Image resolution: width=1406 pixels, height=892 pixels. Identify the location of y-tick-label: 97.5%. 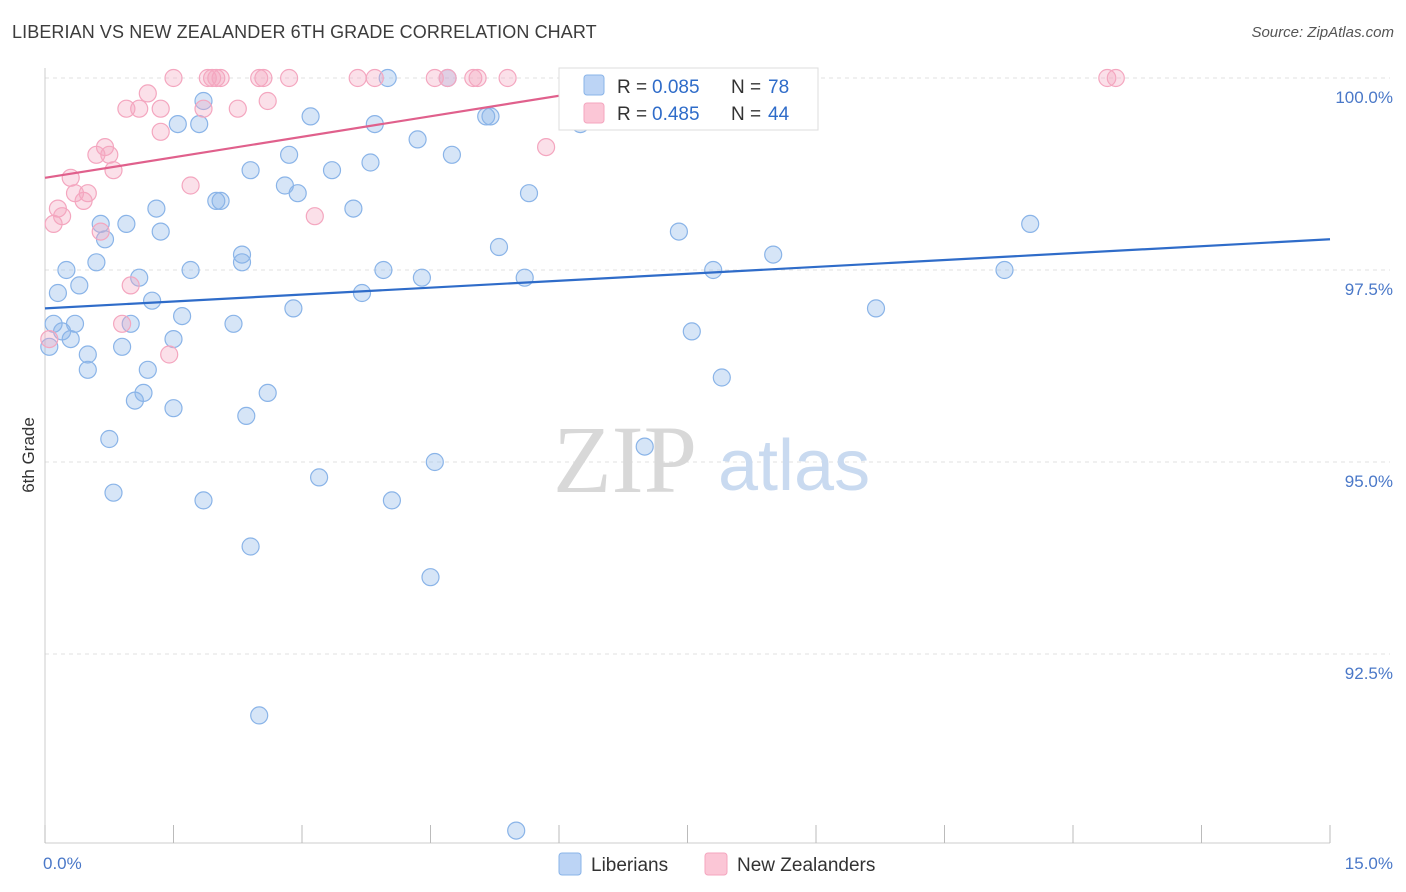
(1369, 289).